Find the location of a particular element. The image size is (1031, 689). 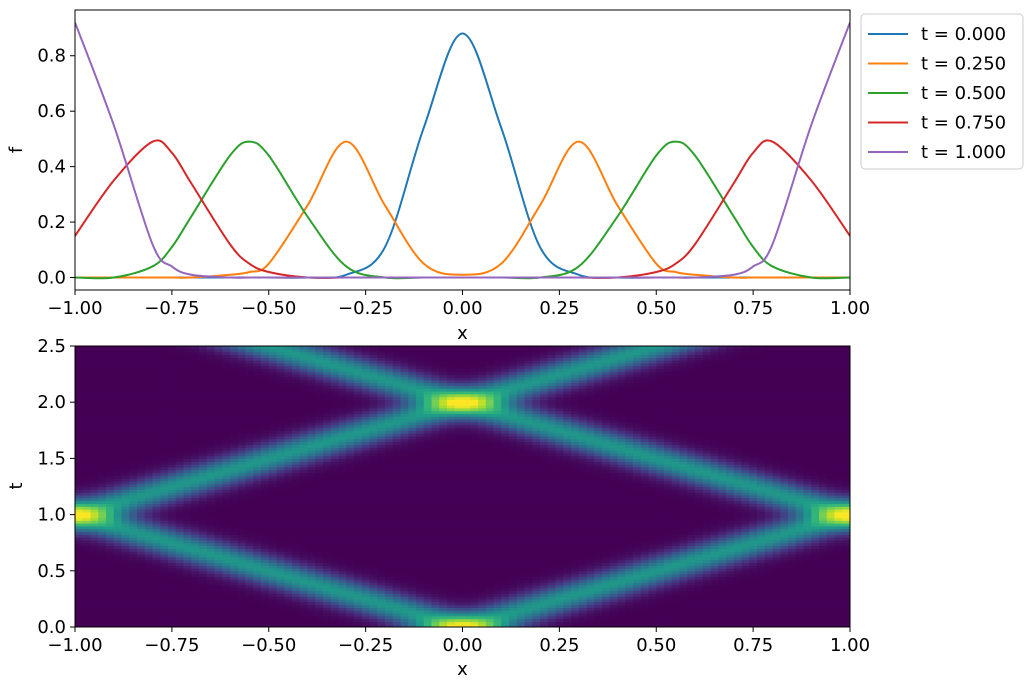

legend-label-3: t = 0.750 is located at coordinates (963, 123).